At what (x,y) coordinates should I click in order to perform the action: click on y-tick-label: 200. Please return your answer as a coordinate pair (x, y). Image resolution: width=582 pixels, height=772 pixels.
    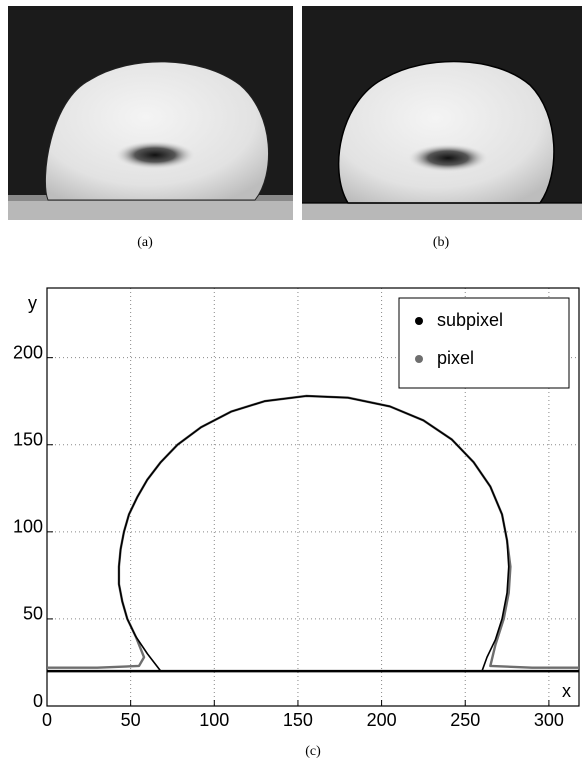
    Looking at the image, I should click on (28, 352).